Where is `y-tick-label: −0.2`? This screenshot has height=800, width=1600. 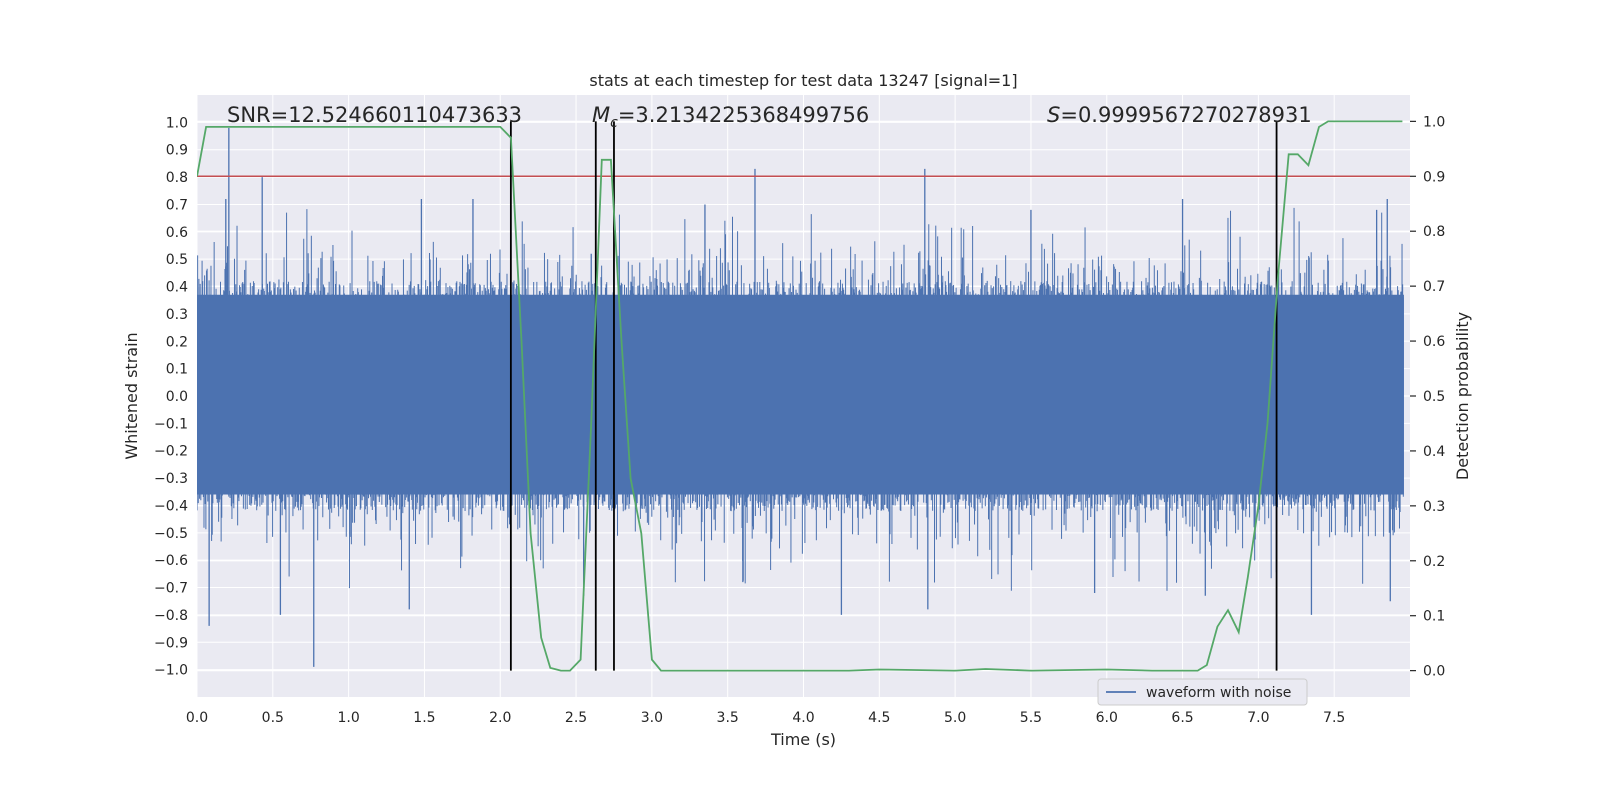 y-tick-label: −0.2 is located at coordinates (171, 452).